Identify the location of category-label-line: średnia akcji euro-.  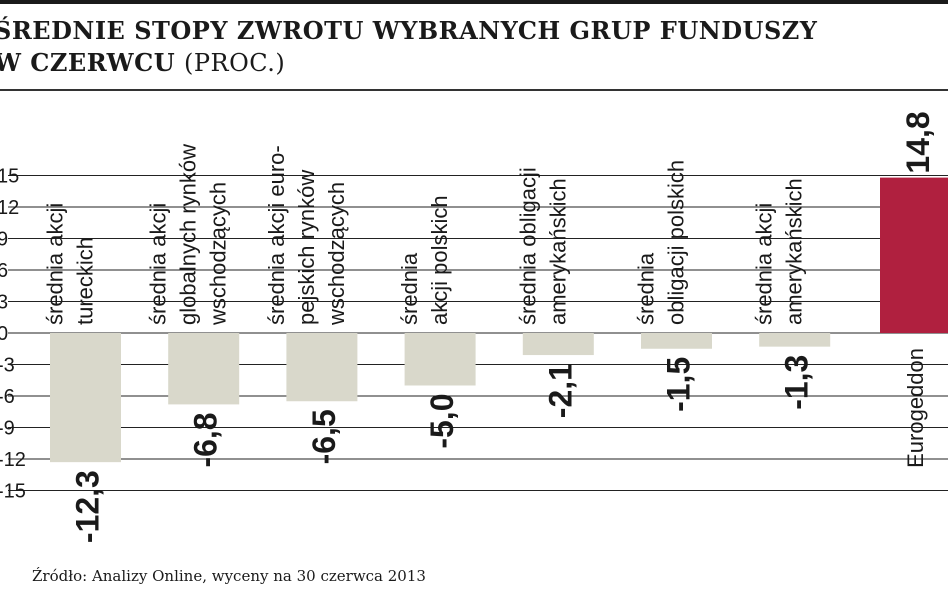
(276, 235).